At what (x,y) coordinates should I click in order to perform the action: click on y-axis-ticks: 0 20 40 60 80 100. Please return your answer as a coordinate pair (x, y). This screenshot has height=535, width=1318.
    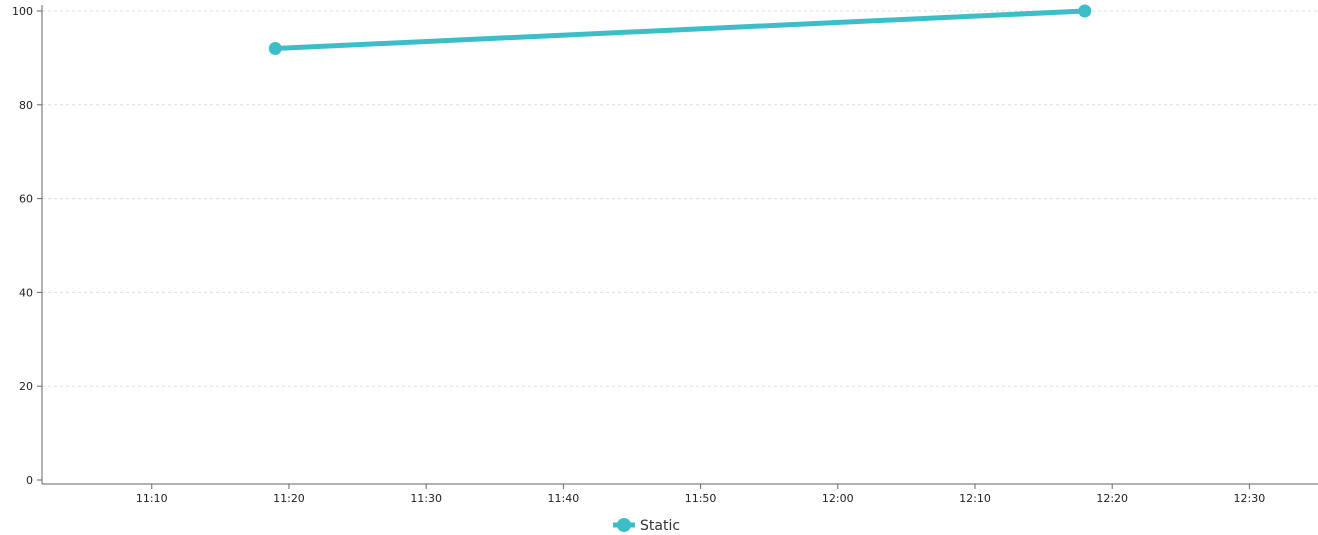
    Looking at the image, I should click on (27, 246).